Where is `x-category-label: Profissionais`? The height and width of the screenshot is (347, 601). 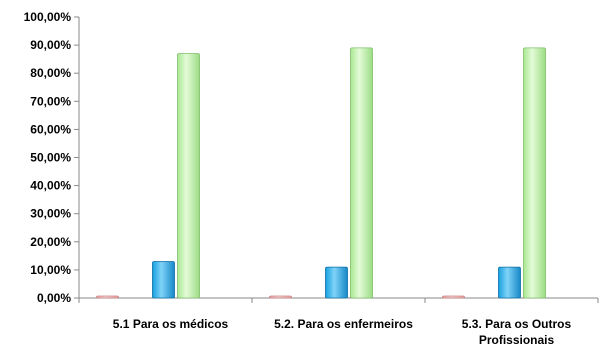 x-category-label: Profissionais is located at coordinates (517, 340).